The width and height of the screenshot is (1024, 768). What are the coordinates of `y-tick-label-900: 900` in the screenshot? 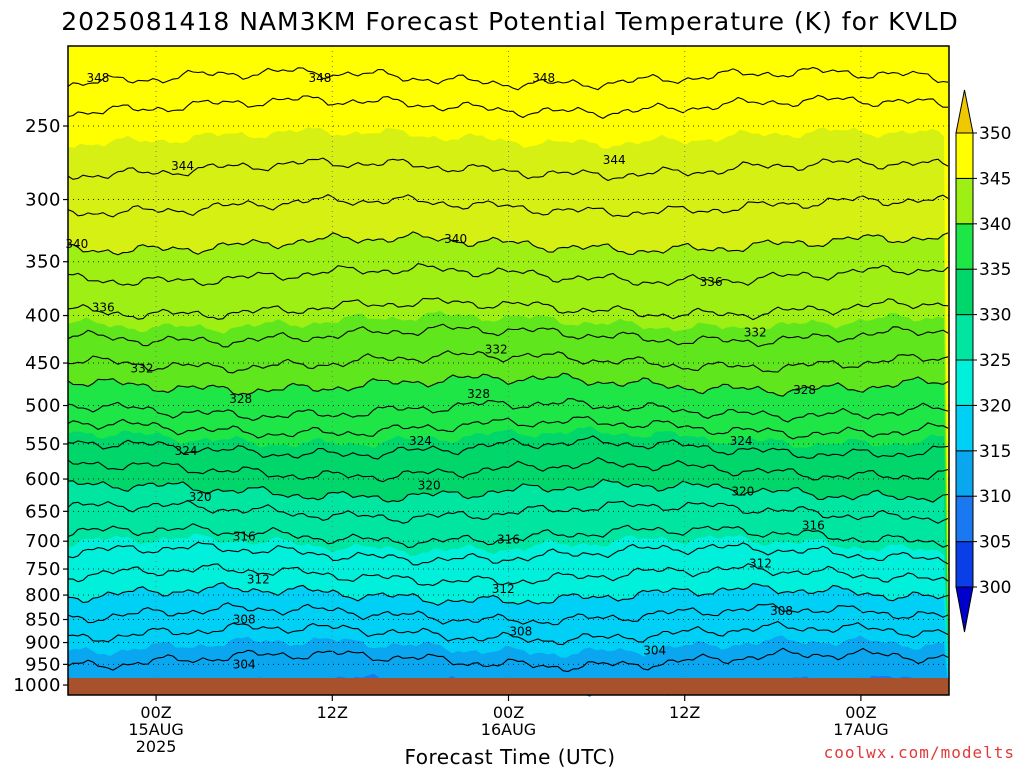 It's located at (43, 643).